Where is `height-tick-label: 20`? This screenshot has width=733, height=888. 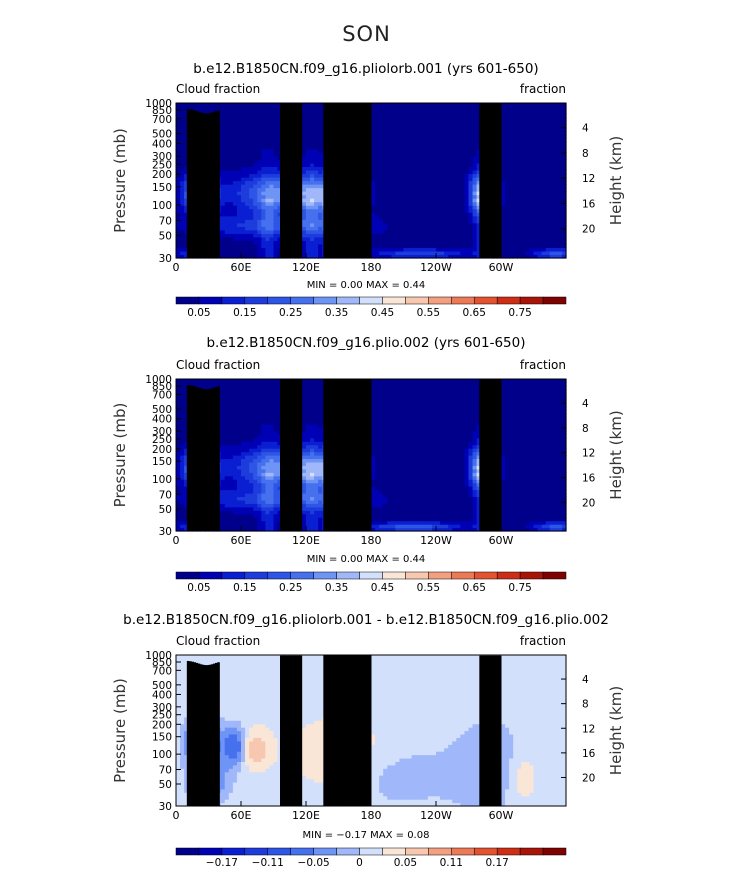
height-tick-label: 20 is located at coordinates (588, 230).